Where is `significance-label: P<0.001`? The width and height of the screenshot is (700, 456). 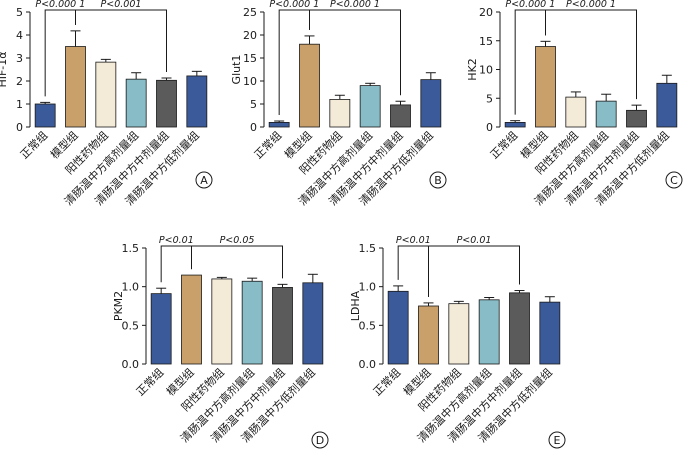 significance-label: P<0.001 is located at coordinates (121, 5).